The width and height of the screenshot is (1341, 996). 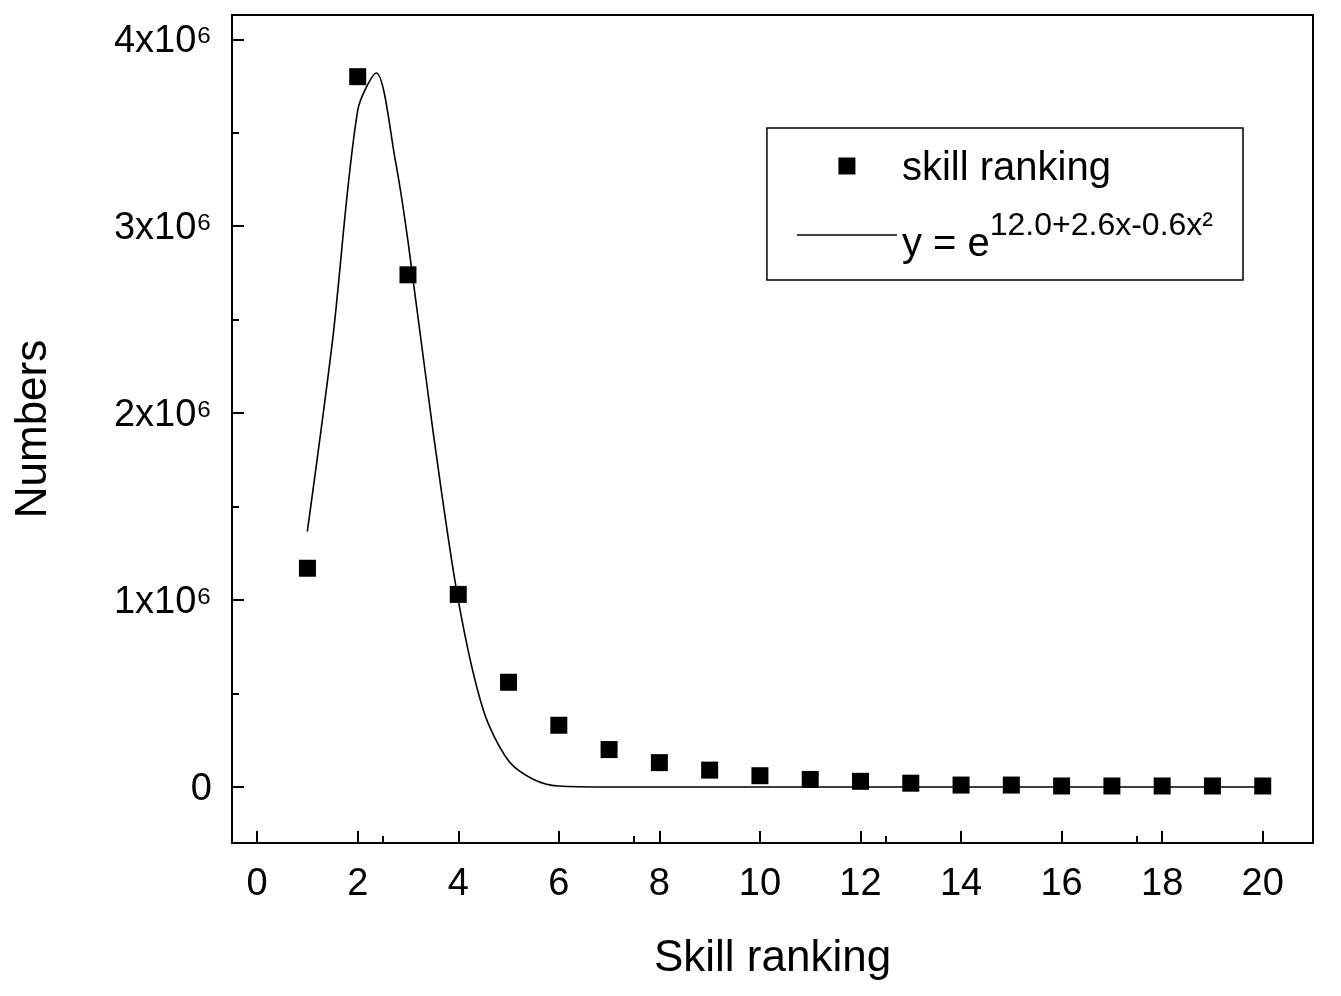 I want to click on x-tick-label: 8, so click(x=659, y=882).